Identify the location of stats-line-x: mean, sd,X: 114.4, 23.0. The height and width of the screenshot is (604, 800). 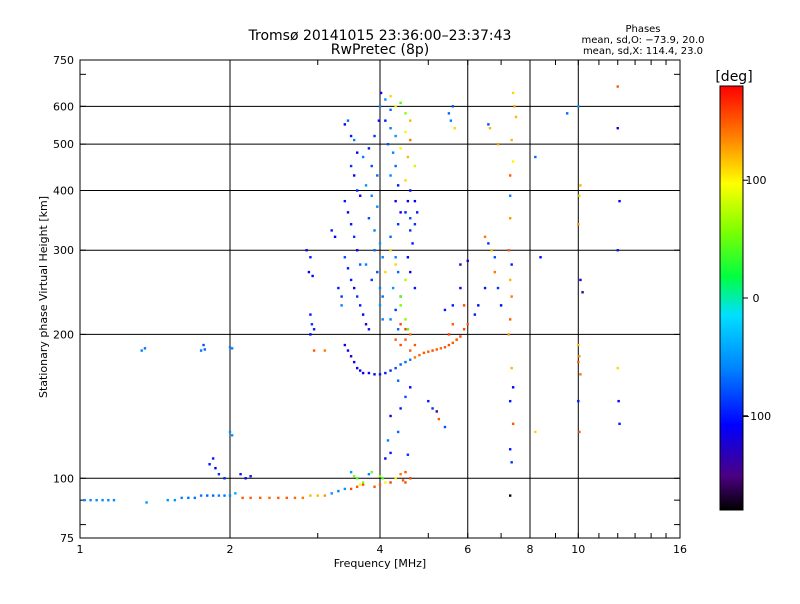
(643, 51).